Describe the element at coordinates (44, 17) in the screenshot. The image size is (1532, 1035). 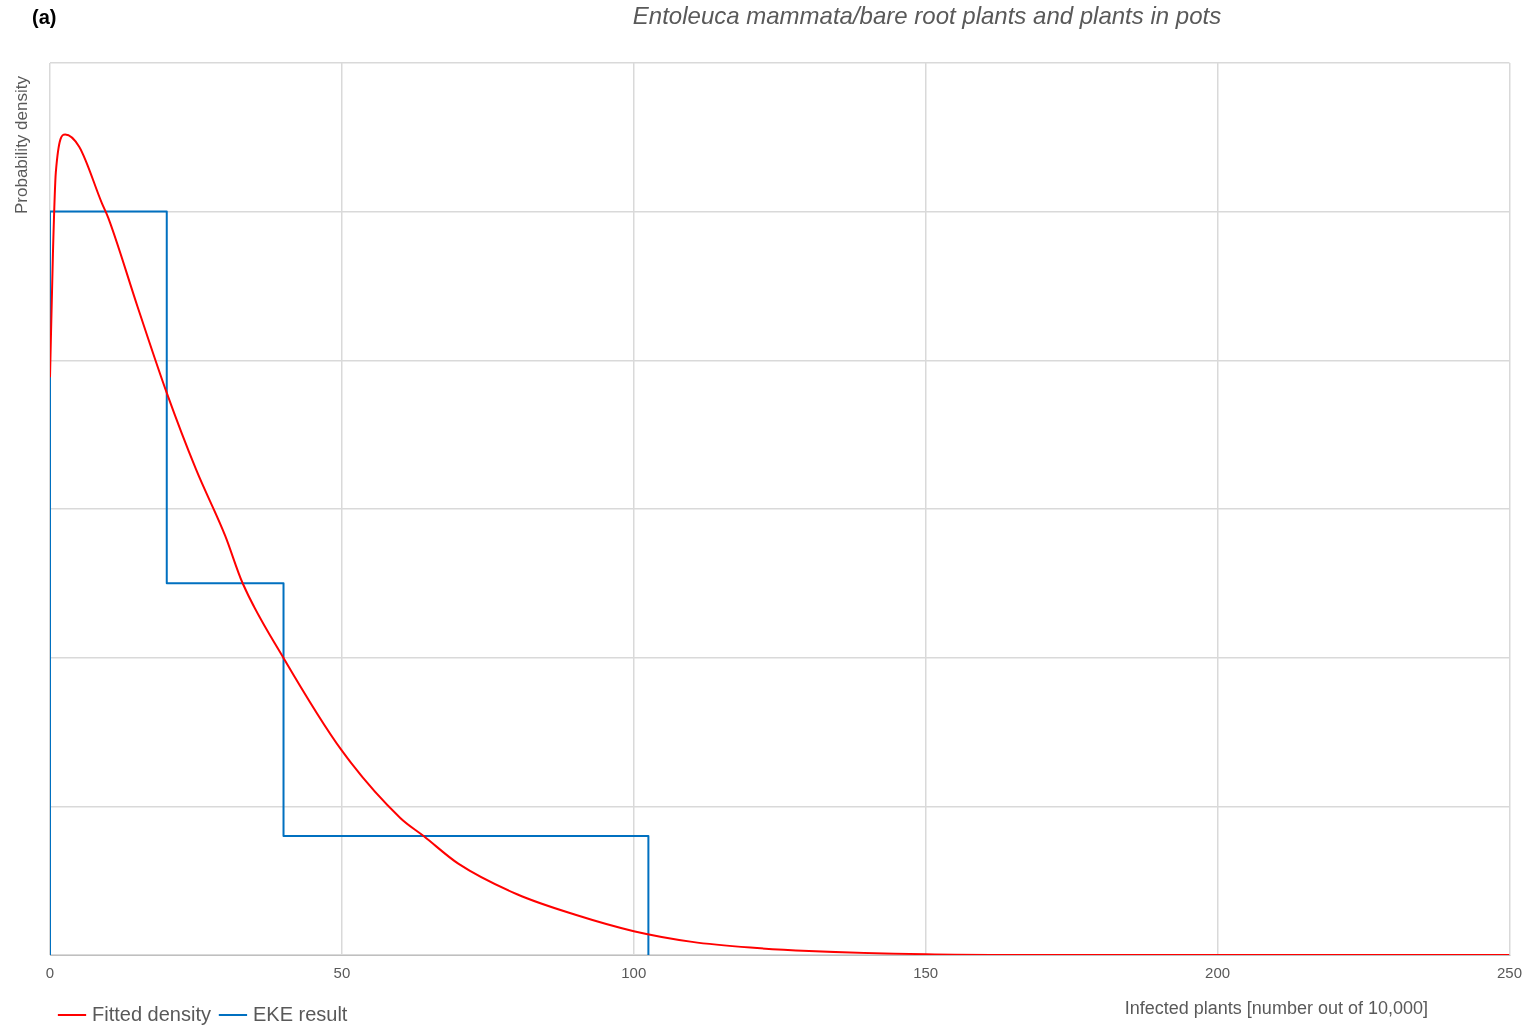
I see `text: (a)` at that location.